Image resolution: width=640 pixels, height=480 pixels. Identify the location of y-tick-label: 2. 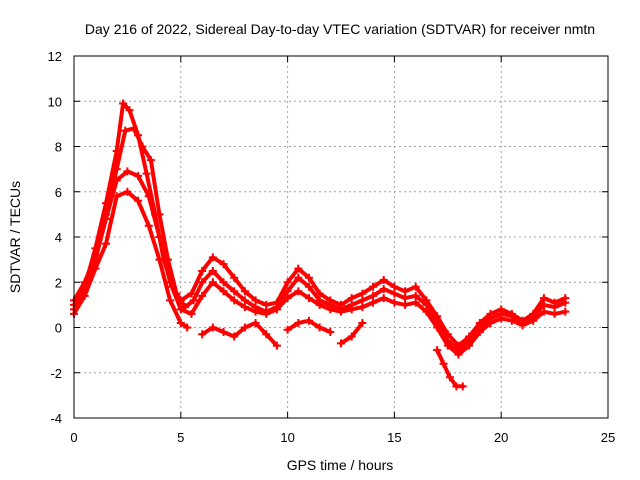
(58, 282).